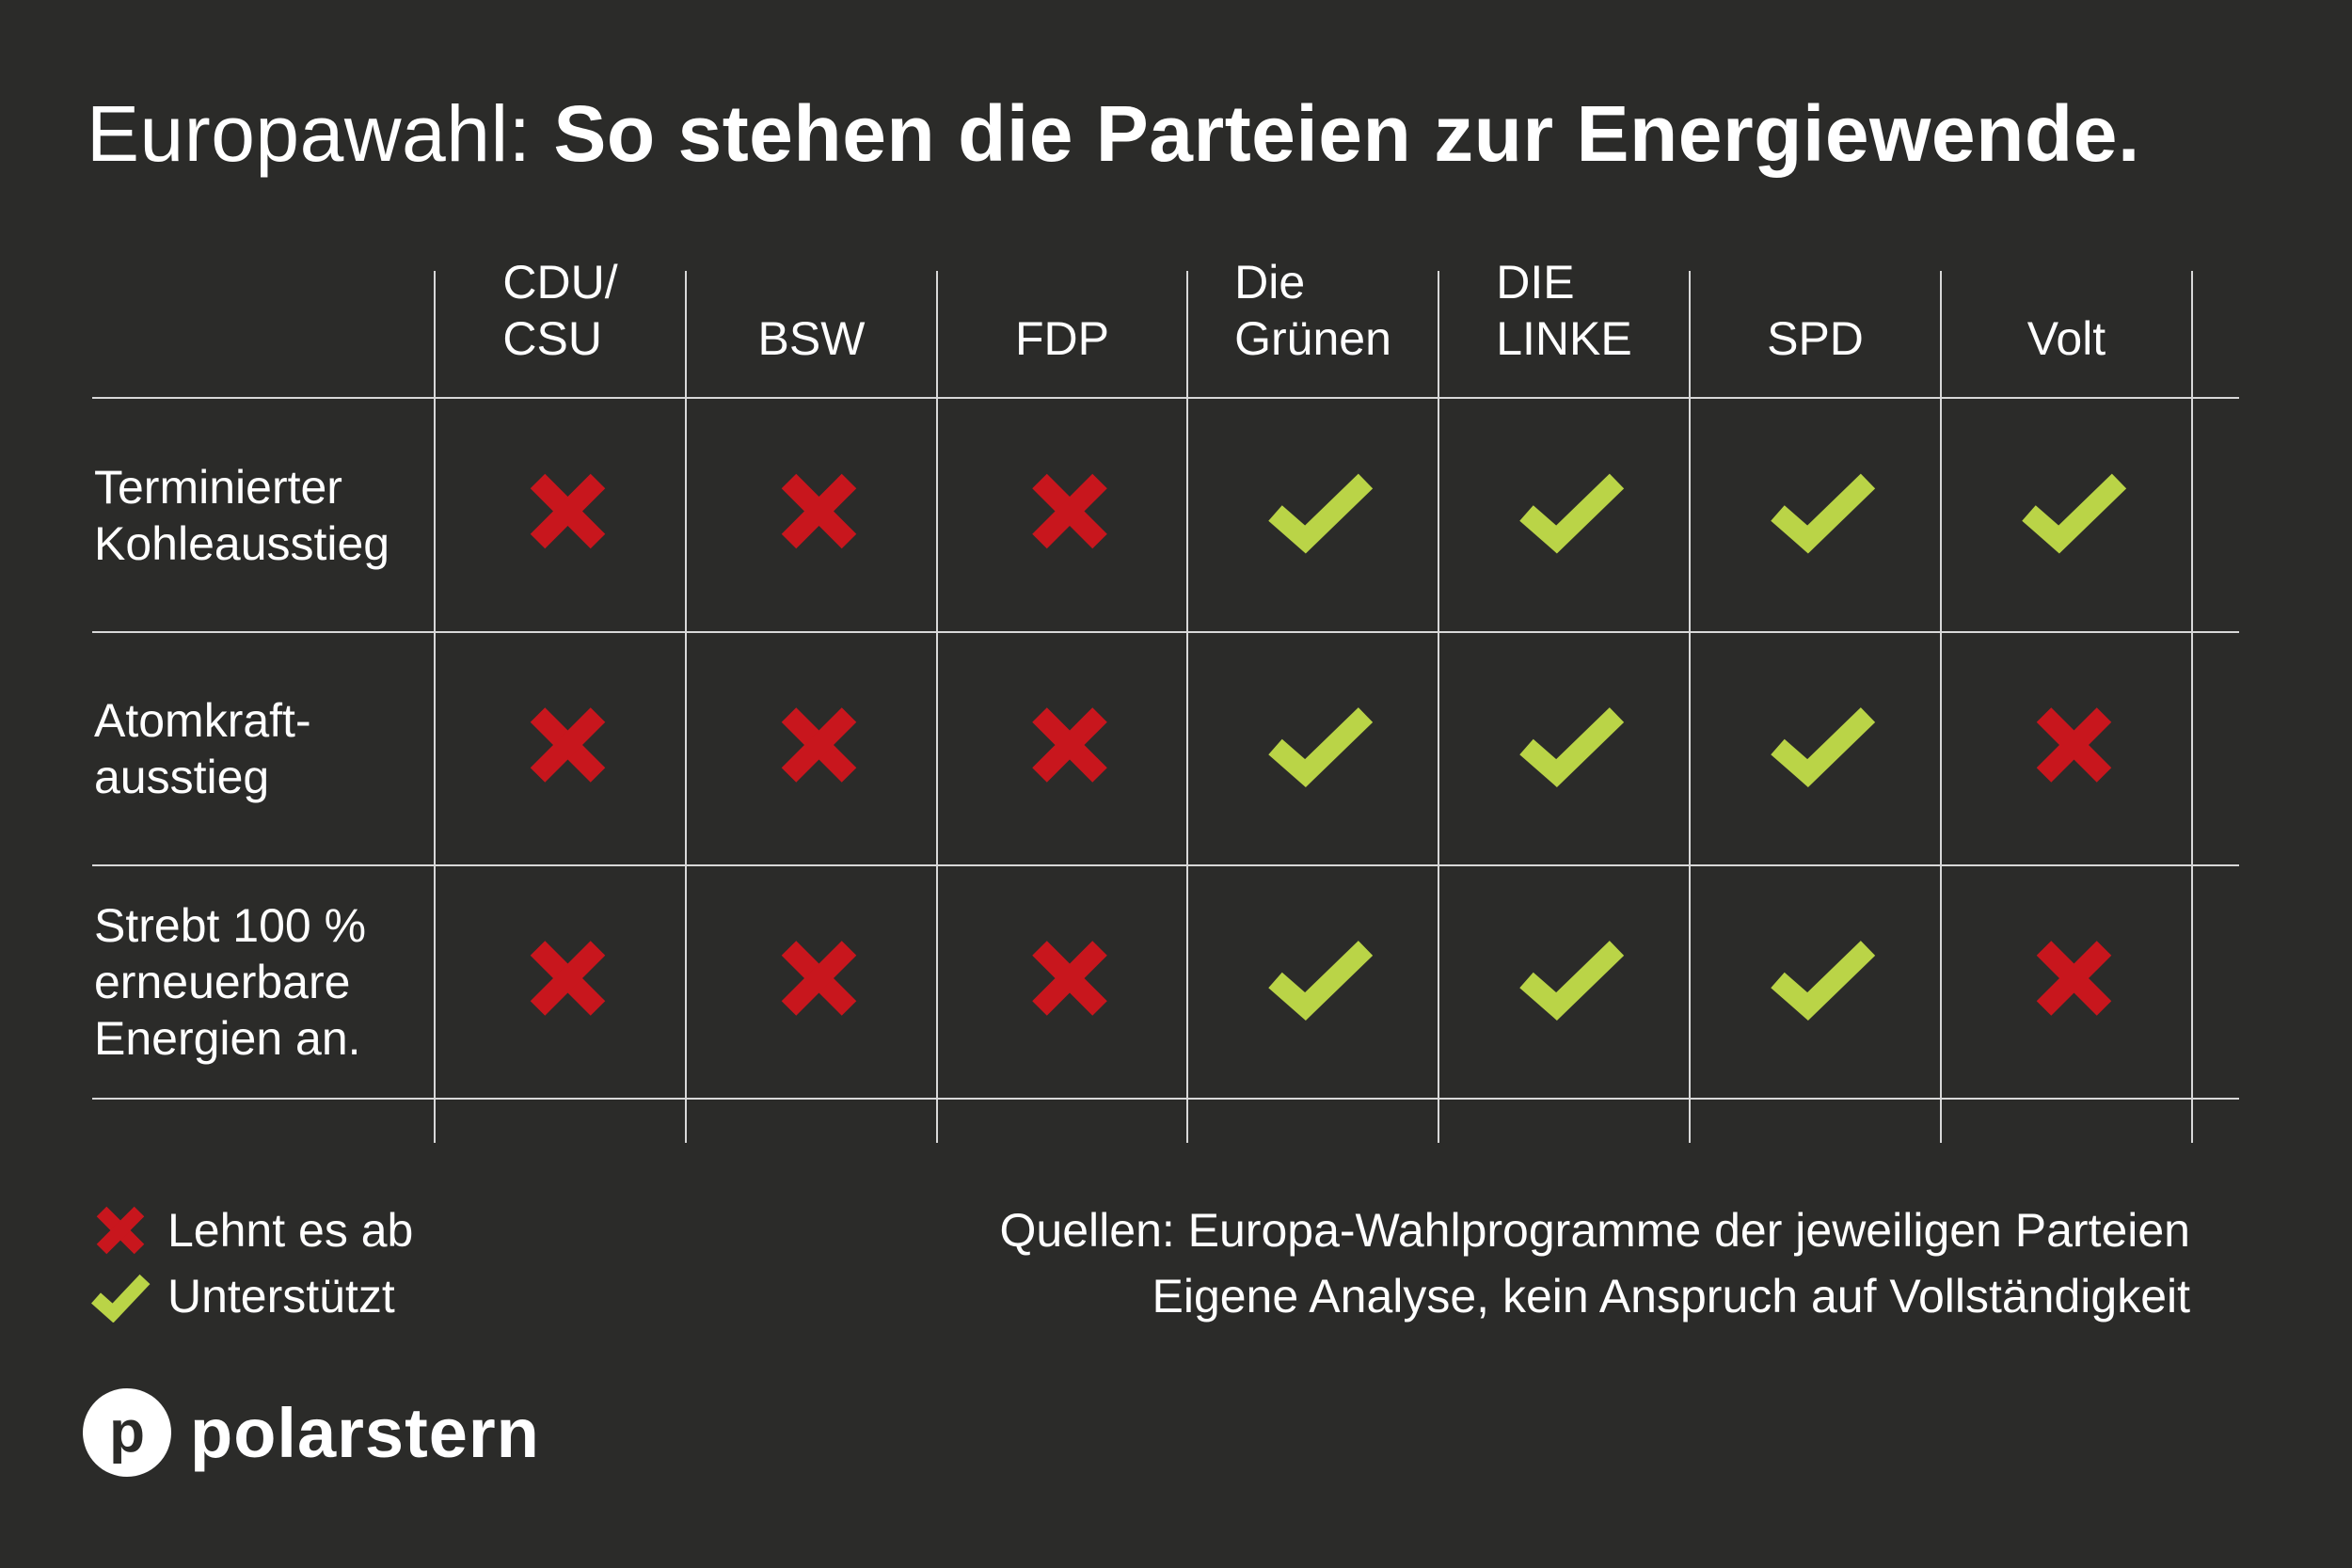 The image size is (2352, 1568). Describe the element at coordinates (120, 1230) in the screenshot. I see `cross-icon` at that location.